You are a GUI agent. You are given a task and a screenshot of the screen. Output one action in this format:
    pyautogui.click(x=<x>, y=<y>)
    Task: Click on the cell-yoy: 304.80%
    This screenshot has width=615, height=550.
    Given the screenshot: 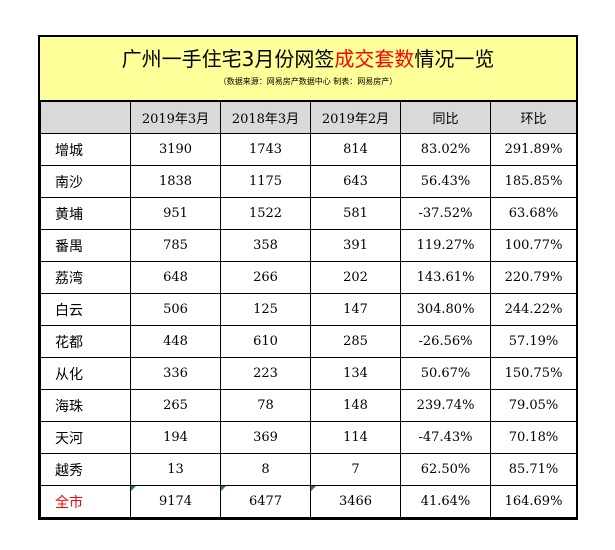 What is the action you would take?
    pyautogui.click(x=445, y=309)
    